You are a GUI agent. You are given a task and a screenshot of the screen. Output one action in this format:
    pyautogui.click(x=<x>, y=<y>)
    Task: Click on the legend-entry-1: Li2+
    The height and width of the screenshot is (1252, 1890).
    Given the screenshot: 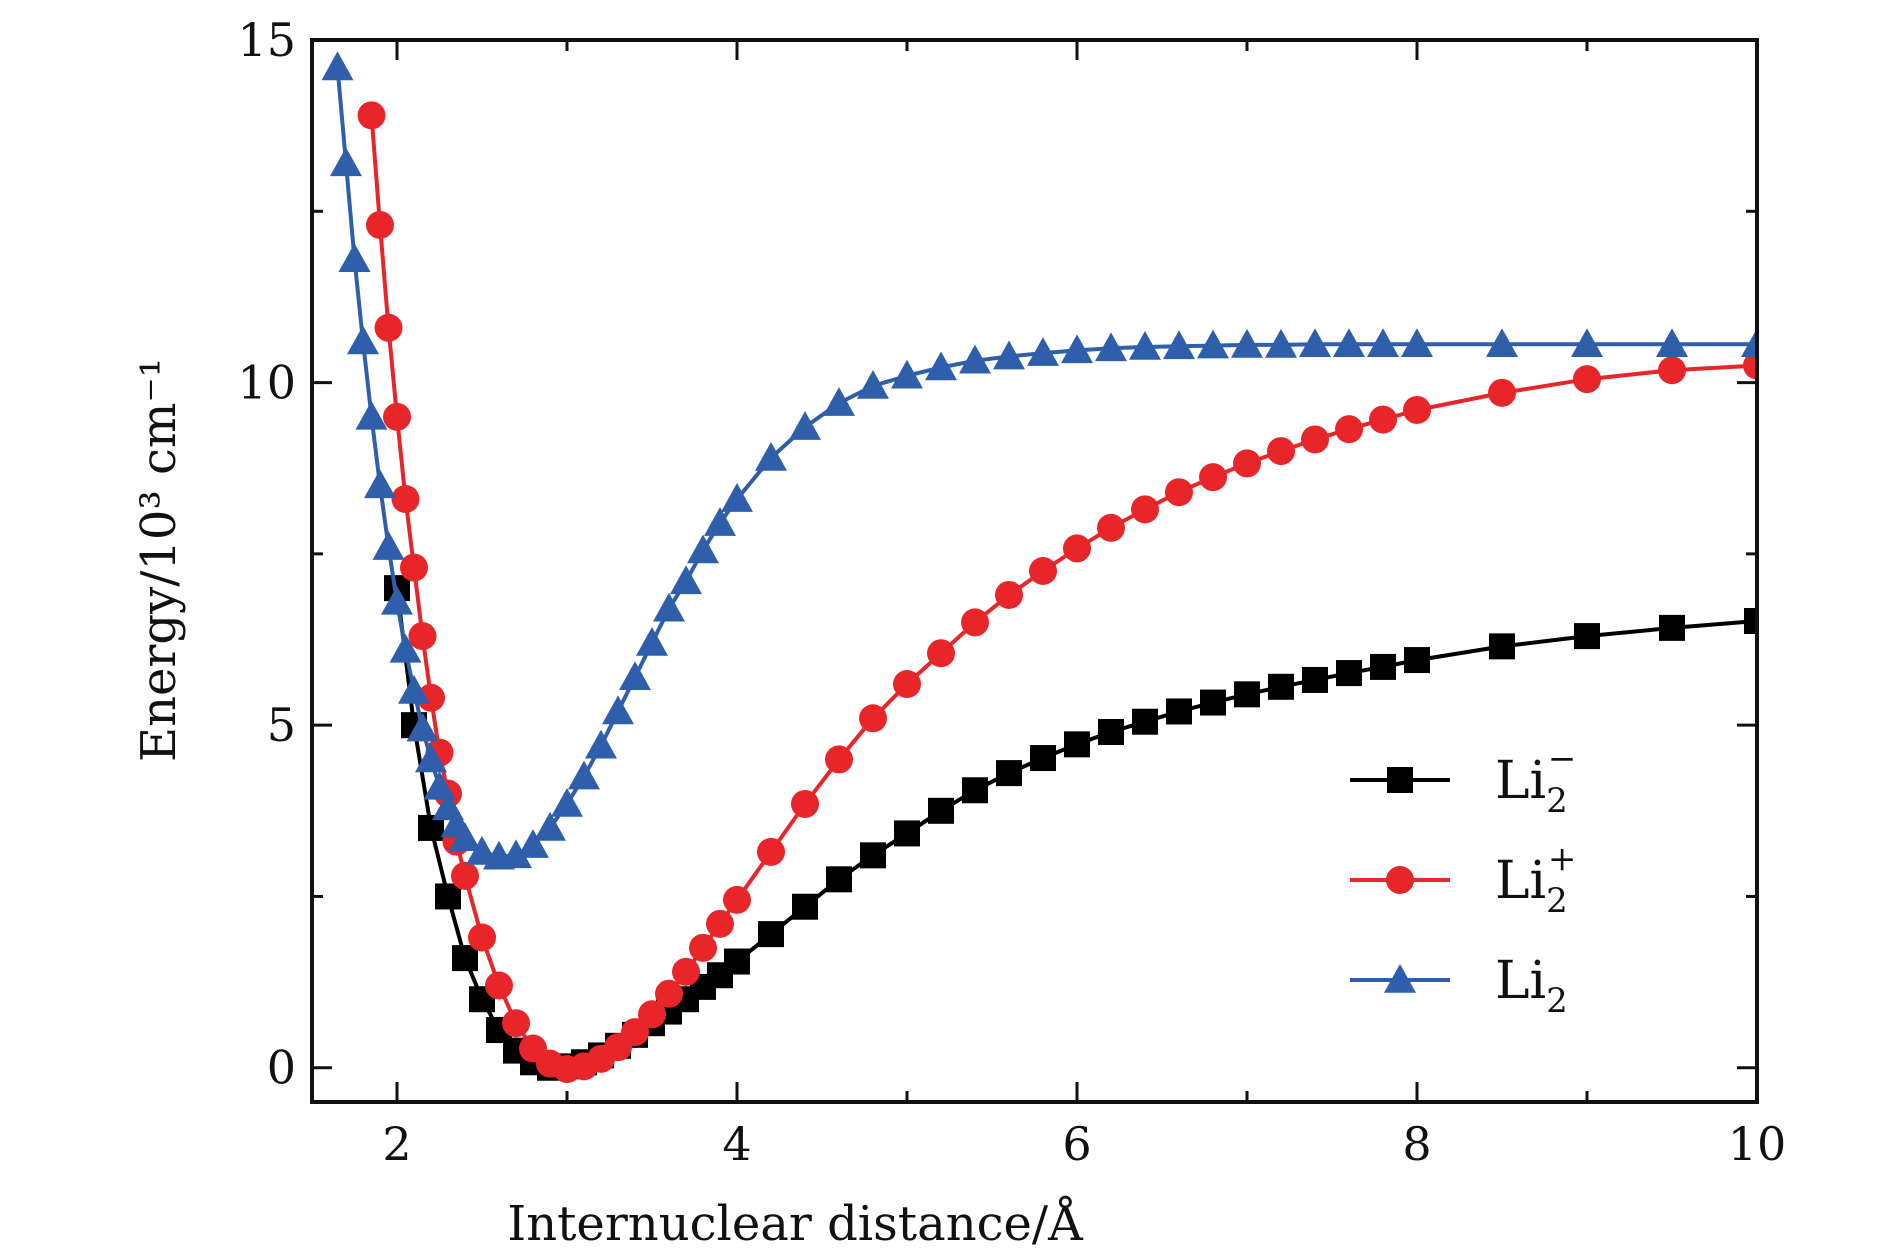 What is the action you would take?
    pyautogui.click(x=1463, y=880)
    